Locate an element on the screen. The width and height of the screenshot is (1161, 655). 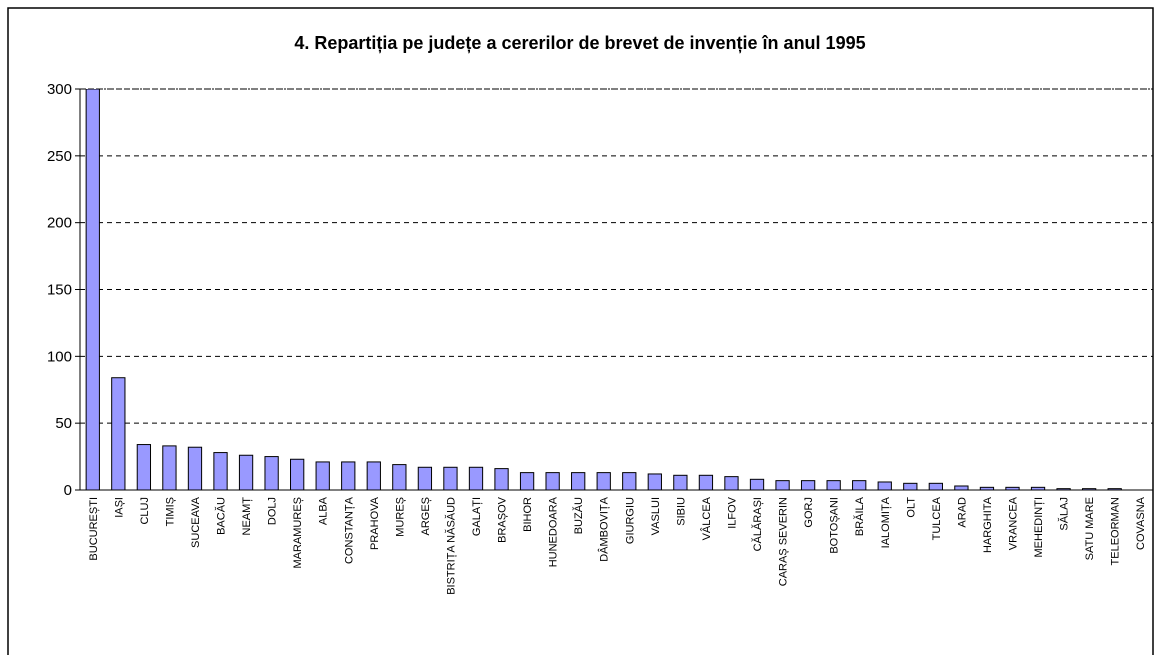
x-tick-label: VÂLCEA is located at coordinates (706, 518).